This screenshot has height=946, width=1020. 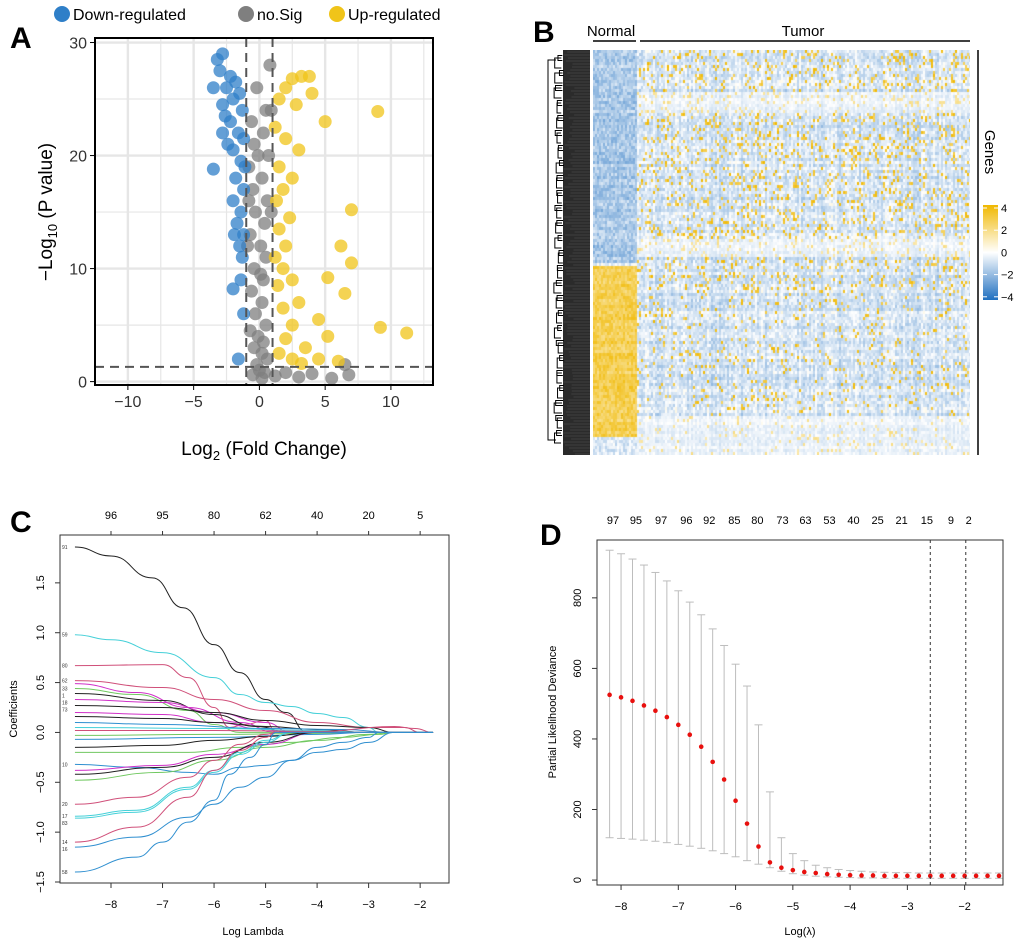 I want to click on coefficient-path-label: 73, so click(x=65, y=711).